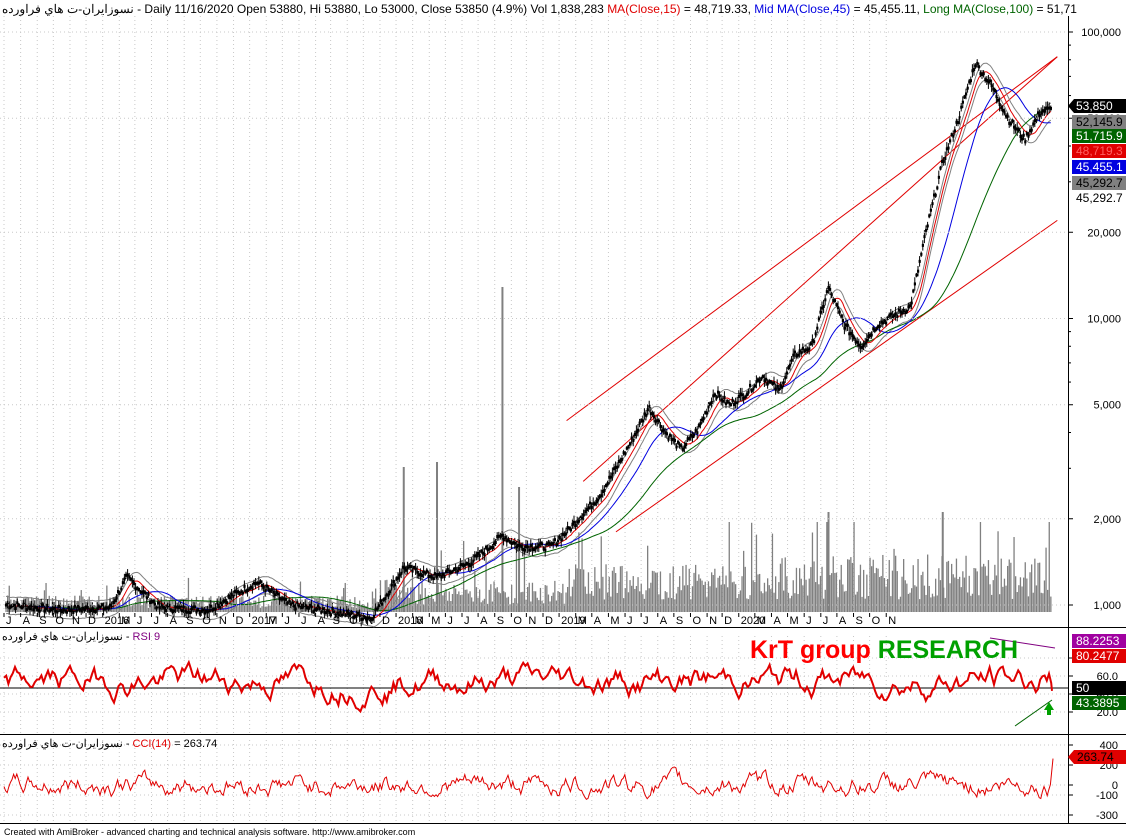 This screenshot has width=1126, height=839. I want to click on price-badge: 51,715.9, so click(1099, 136).